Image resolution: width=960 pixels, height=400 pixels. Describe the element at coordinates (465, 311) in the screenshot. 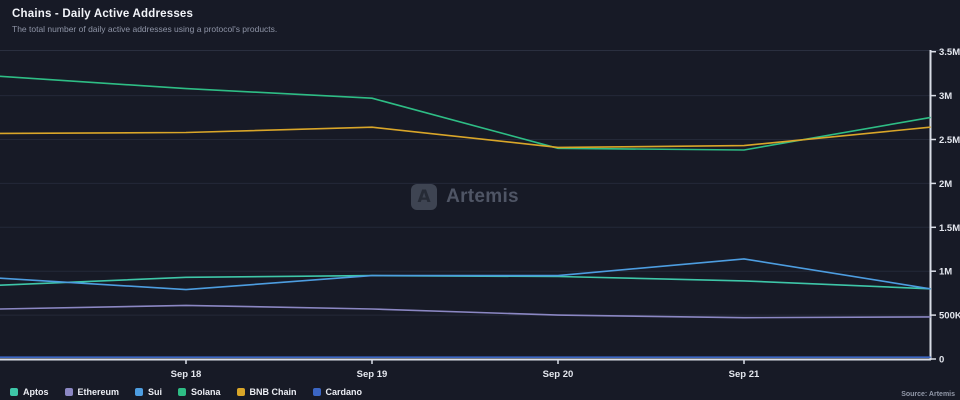

I see `series-line-ethereum` at that location.